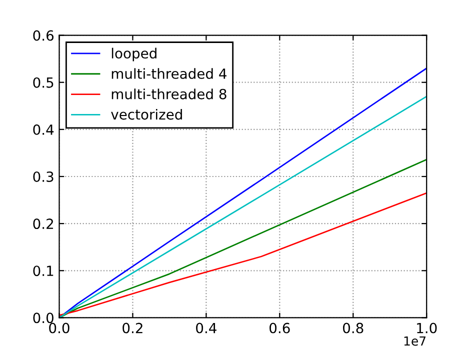  I want to click on legend-label: looped, so click(134, 55).